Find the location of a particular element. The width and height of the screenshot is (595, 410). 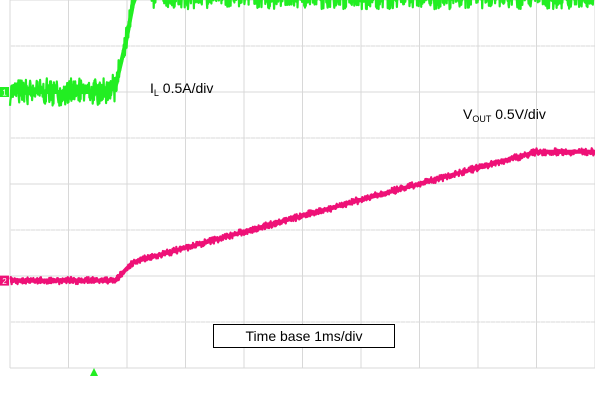

il-scale-label: IL 0.5A/div is located at coordinates (182, 89).